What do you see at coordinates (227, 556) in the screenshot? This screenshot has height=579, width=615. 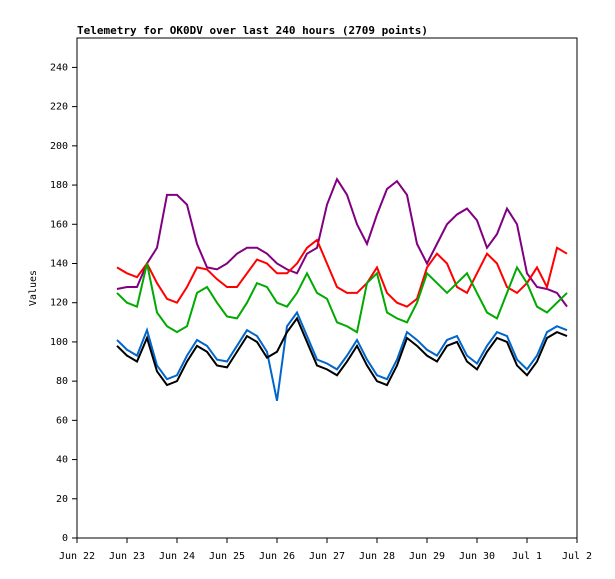 I see `x-tick-label: Jun 25` at bounding box center [227, 556].